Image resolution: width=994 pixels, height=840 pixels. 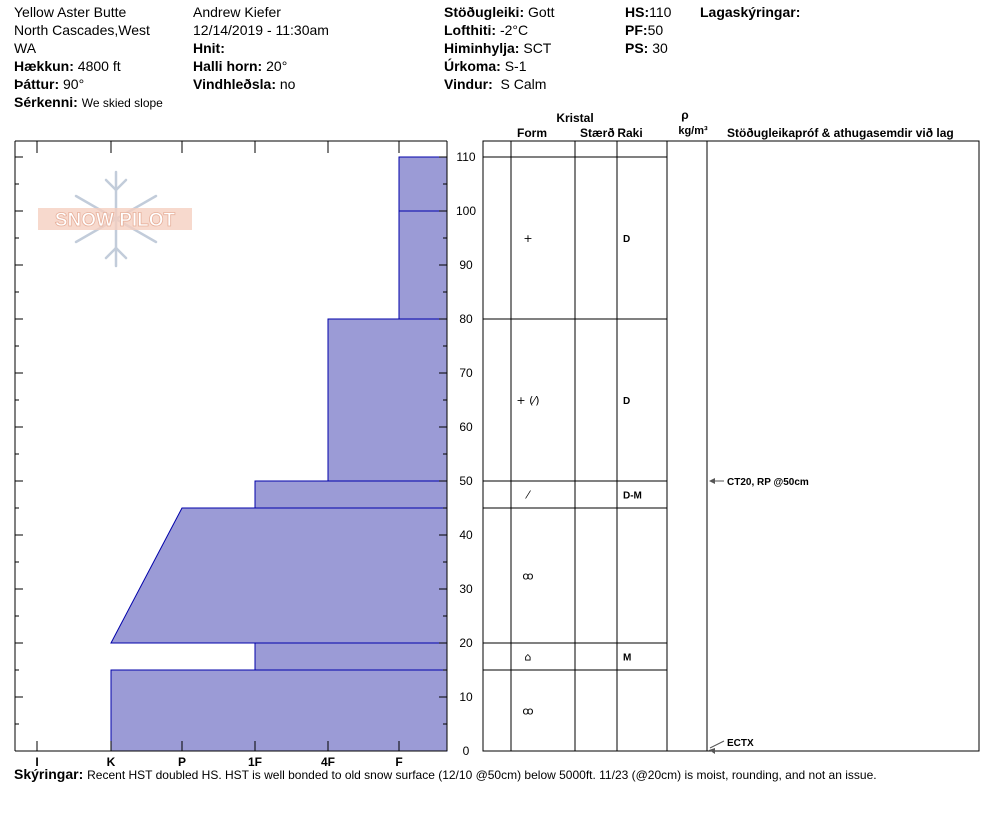 I want to click on layer-form-symbol: ⌂, so click(x=528, y=657).